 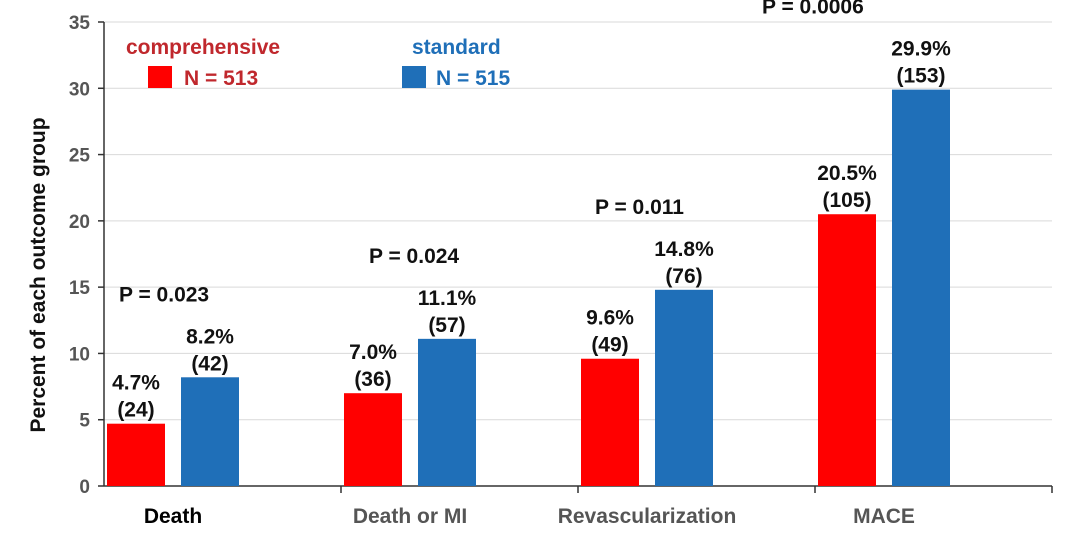 I want to click on y-tick-label: 0, so click(x=84, y=487).